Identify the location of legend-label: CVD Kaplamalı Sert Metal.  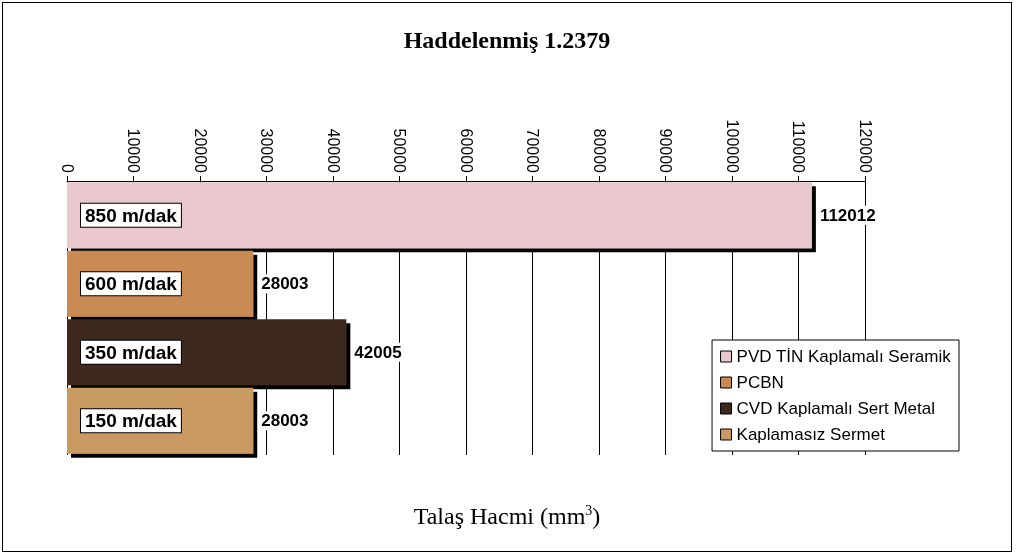
(835, 408).